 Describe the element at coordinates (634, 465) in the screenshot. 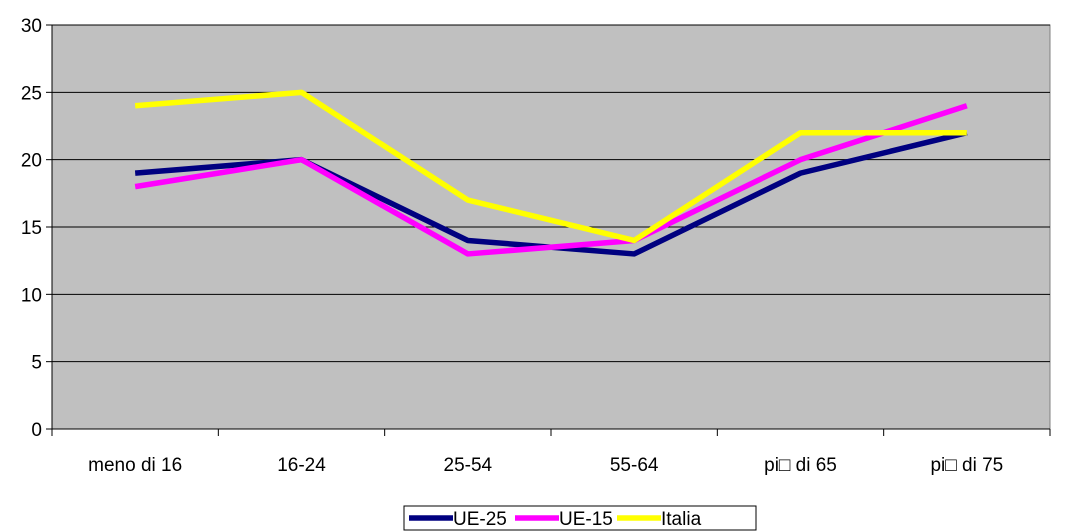

I see `x-tick-label: 55-64` at that location.